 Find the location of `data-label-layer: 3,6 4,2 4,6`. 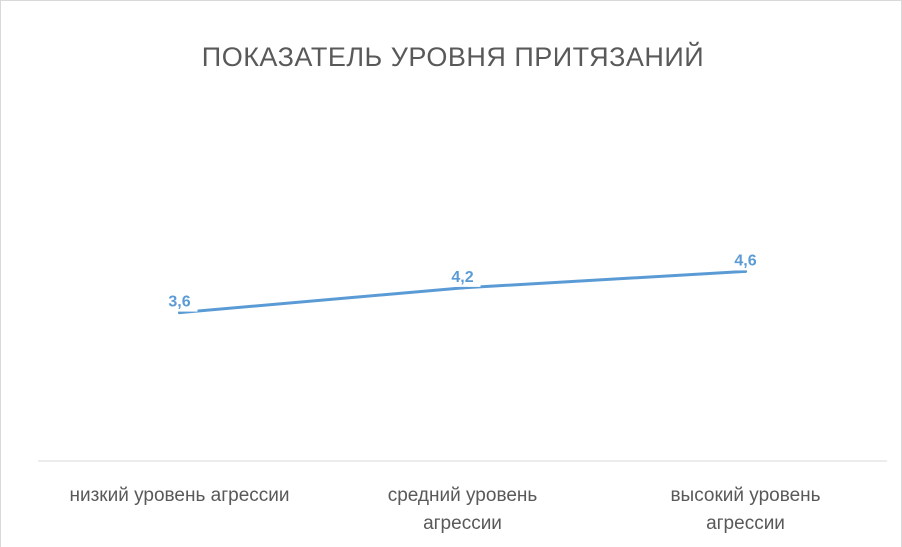

data-label-layer: 3,6 4,2 4,6 is located at coordinates (462, 280).